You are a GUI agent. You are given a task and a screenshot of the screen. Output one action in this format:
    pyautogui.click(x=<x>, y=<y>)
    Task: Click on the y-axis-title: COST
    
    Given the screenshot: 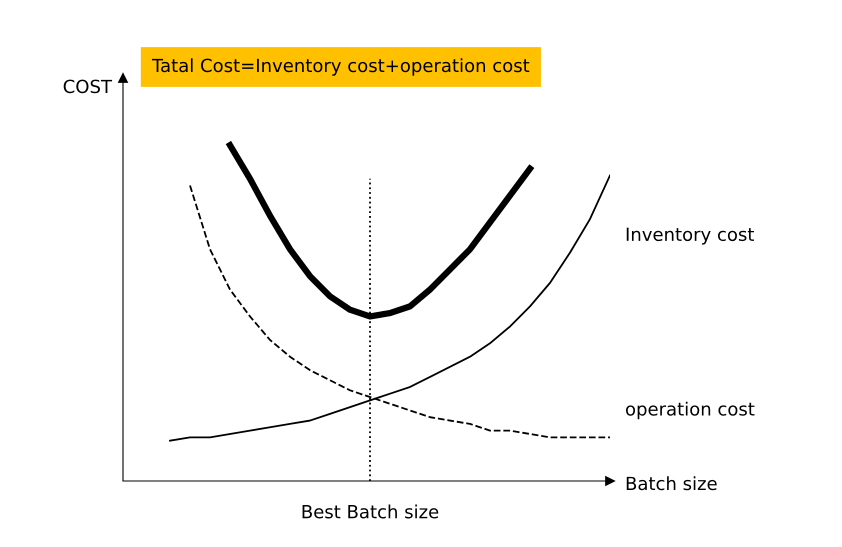 What is the action you would take?
    pyautogui.click(x=88, y=87)
    